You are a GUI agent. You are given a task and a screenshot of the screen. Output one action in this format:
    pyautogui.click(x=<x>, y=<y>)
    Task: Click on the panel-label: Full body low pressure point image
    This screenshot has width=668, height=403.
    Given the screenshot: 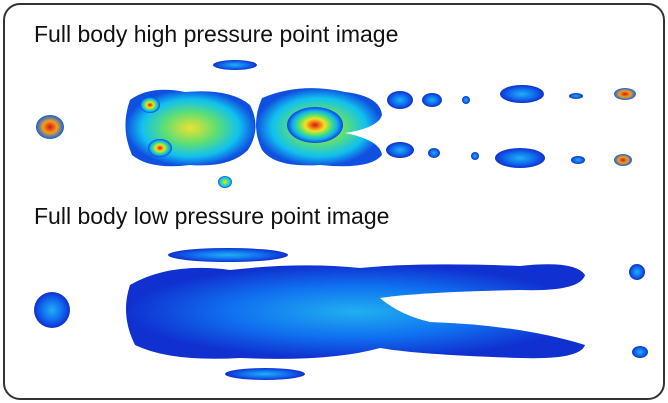 What is the action you would take?
    pyautogui.click(x=211, y=216)
    